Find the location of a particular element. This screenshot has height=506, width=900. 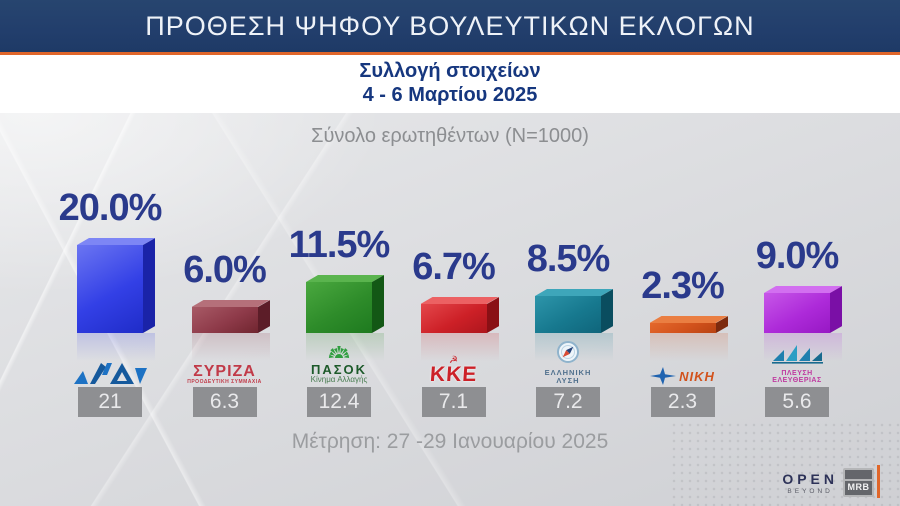

party-logo-subtext: ΕΛΕΥΘΕΡΙΑΣ is located at coordinates (797, 381).